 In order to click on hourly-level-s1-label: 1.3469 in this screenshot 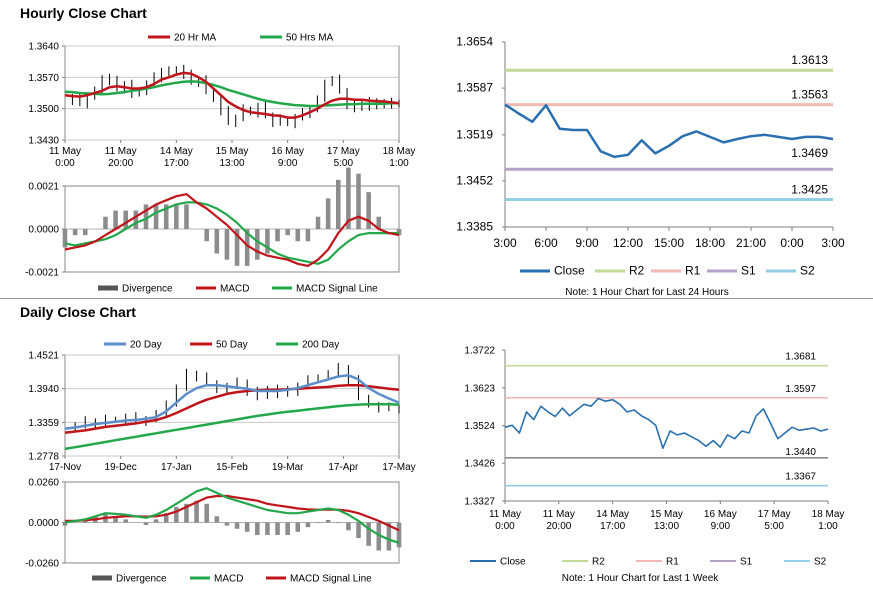, I will do `click(809, 153)`.